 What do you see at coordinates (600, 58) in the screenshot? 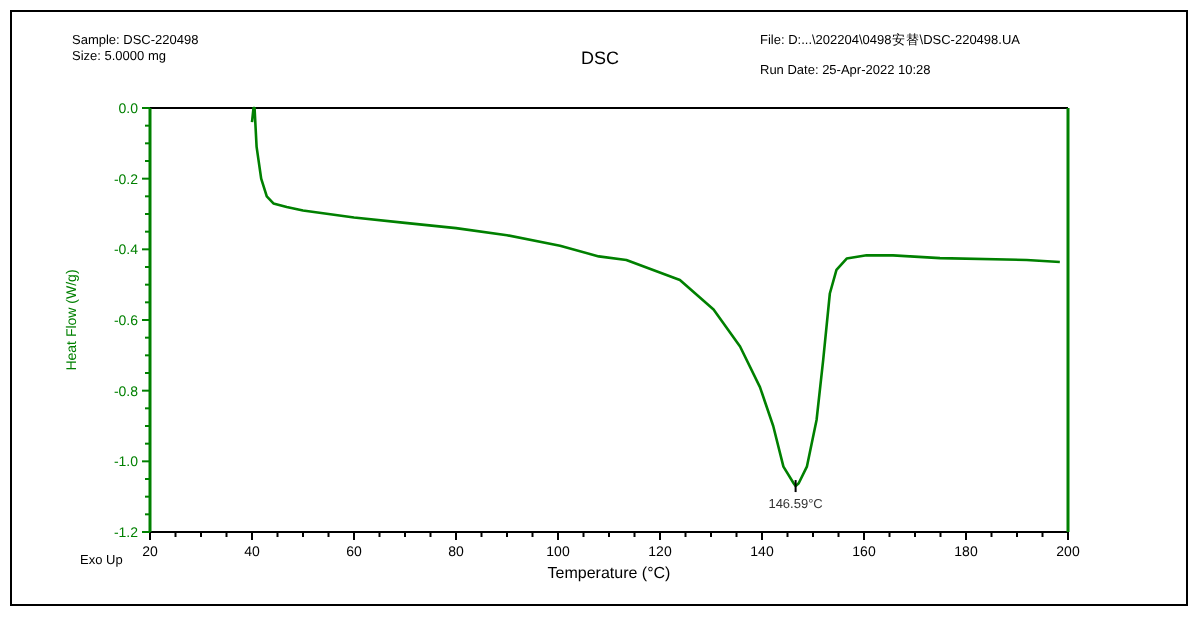
I see `chart-title: DSC` at bounding box center [600, 58].